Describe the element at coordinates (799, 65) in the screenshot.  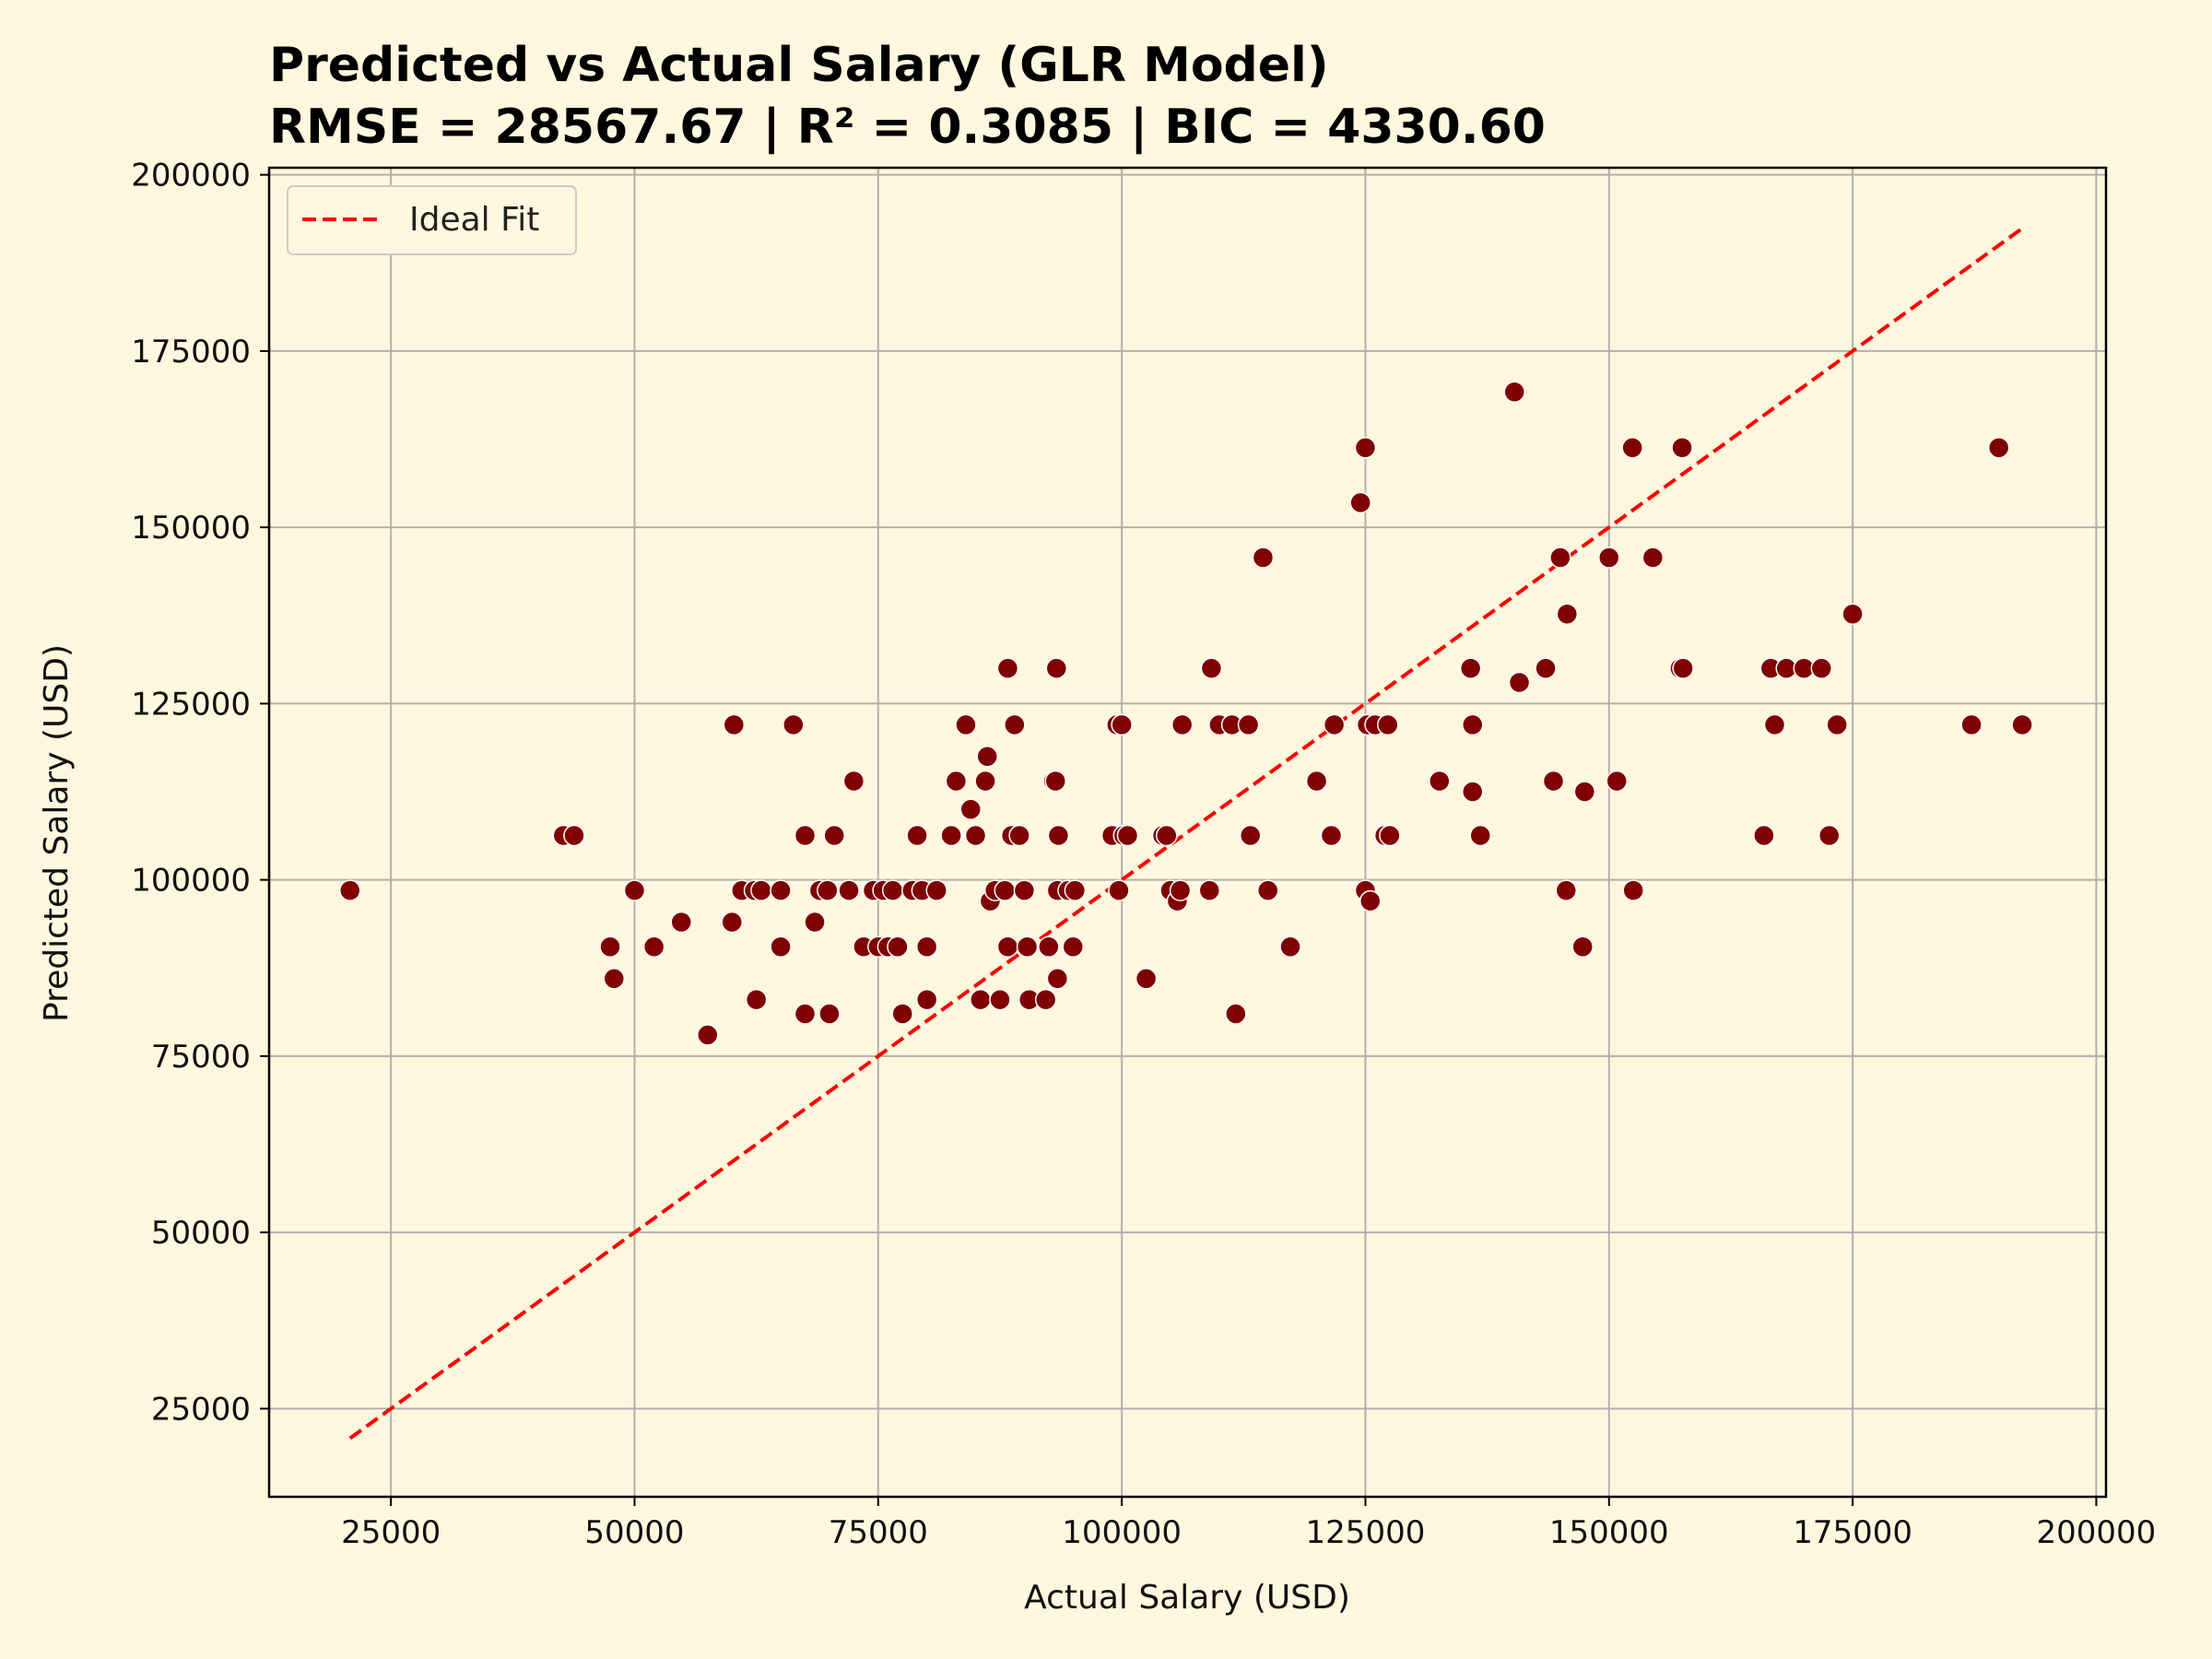
I see `chart-title: Predicted vs Actual Salary (GLR Model)` at that location.